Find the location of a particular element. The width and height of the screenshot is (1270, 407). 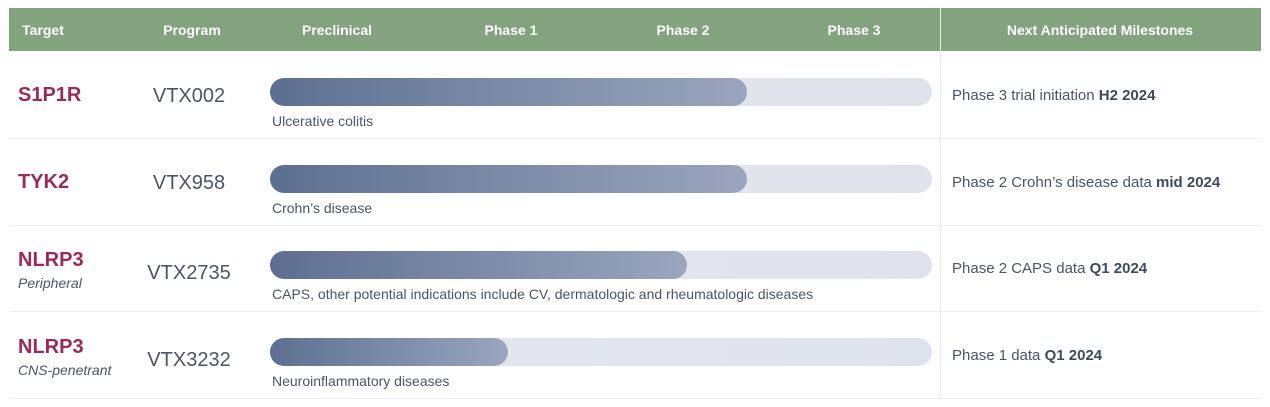

milestone-text: Phase 2 CAPS data Q1 2024 is located at coordinates (1049, 268).